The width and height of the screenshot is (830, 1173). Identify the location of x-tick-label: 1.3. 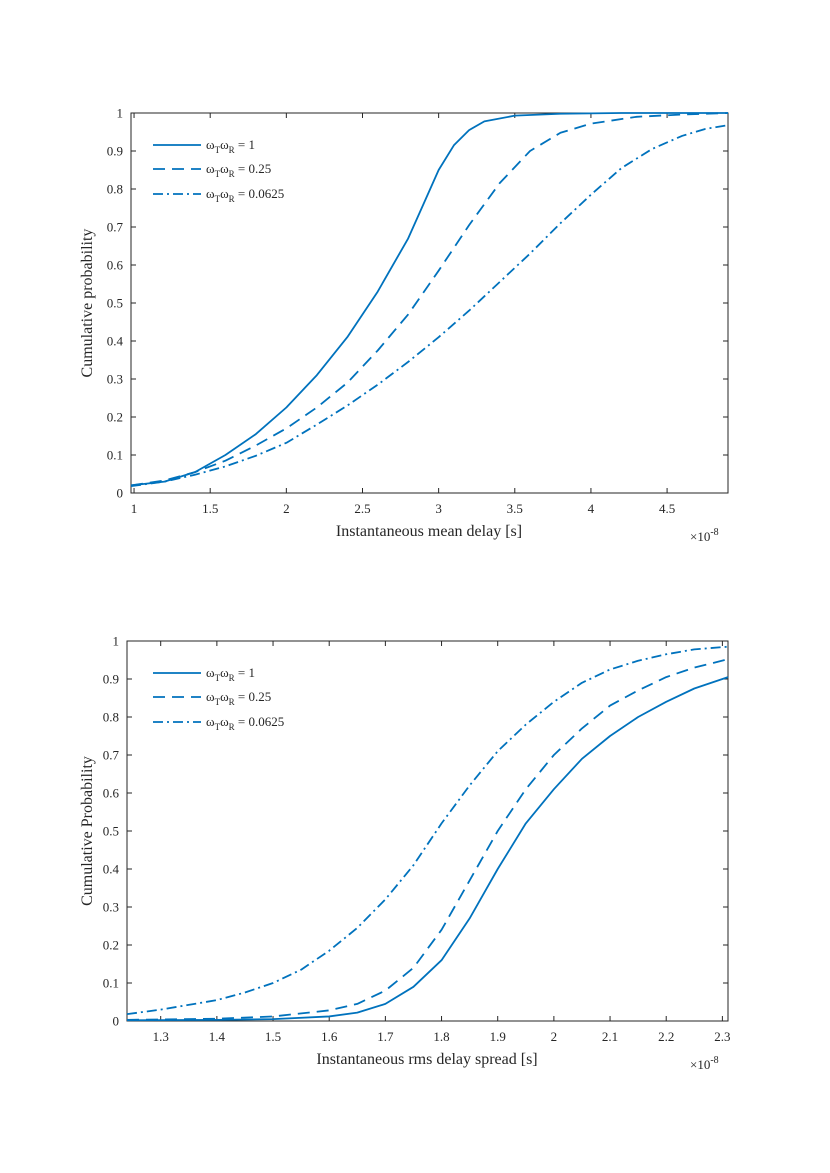
(161, 1036).